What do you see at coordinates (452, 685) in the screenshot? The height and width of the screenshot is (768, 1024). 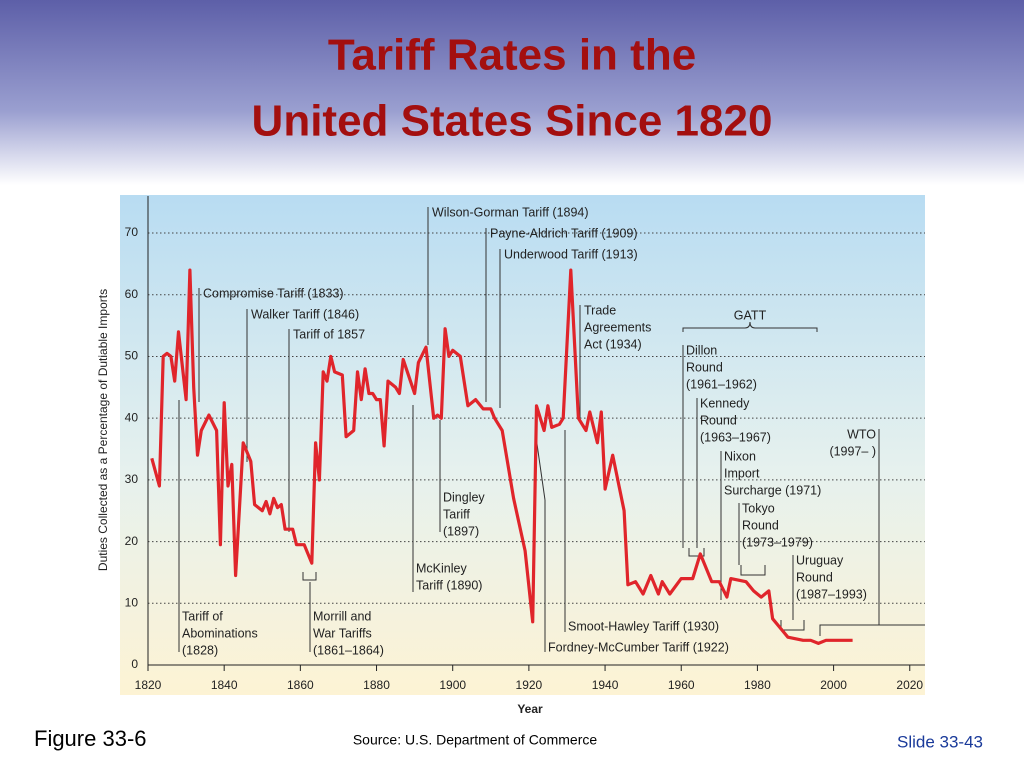 I see `x-tick-label: 1900` at bounding box center [452, 685].